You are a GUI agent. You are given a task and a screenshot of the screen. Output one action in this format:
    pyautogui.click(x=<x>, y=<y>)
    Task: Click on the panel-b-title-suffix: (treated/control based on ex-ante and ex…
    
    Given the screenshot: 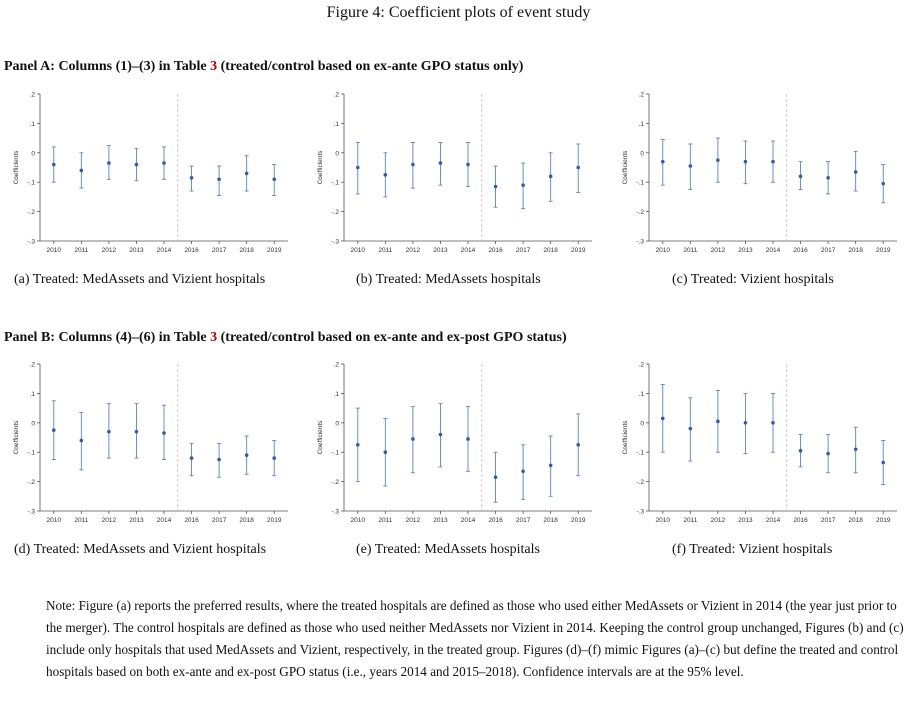 What is the action you would take?
    pyautogui.click(x=393, y=337)
    